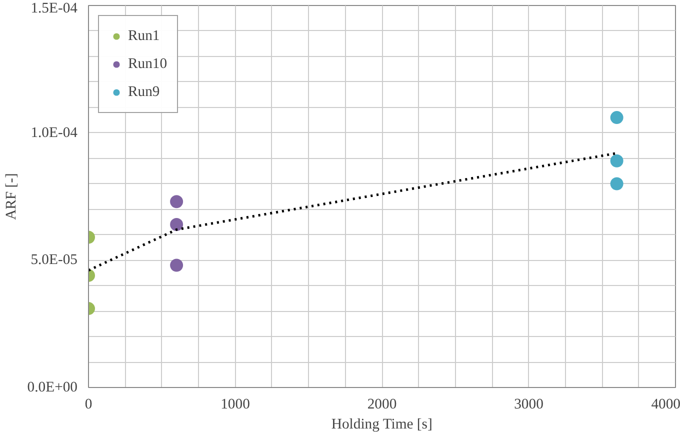 The width and height of the screenshot is (680, 435). I want to click on y-axis-title: ARF [-], so click(11, 196).